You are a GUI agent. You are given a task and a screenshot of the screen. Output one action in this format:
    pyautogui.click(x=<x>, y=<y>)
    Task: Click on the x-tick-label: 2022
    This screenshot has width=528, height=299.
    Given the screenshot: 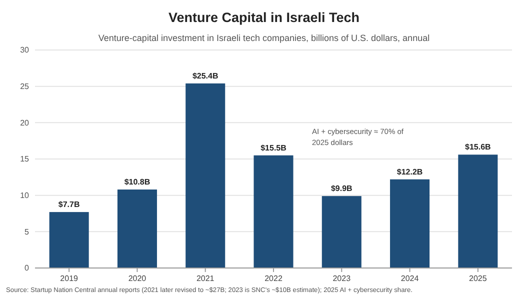 What is the action you would take?
    pyautogui.click(x=273, y=278)
    